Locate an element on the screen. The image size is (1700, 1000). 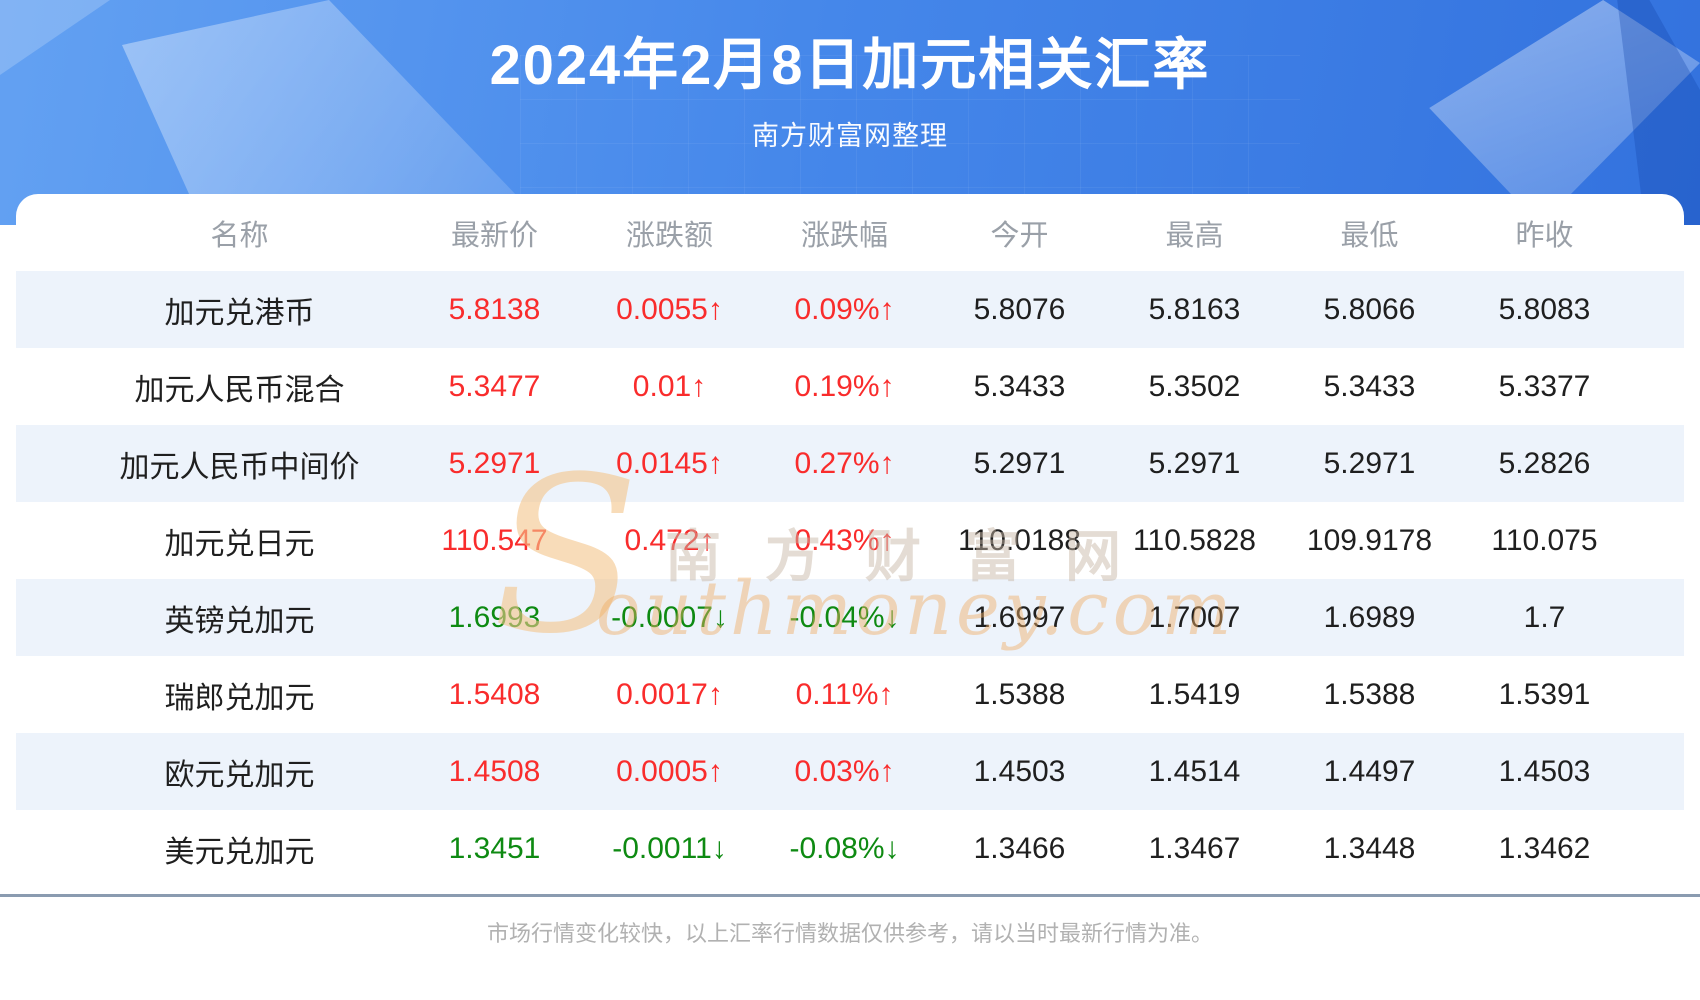
cell-low: 1.4497 is located at coordinates (1369, 771).